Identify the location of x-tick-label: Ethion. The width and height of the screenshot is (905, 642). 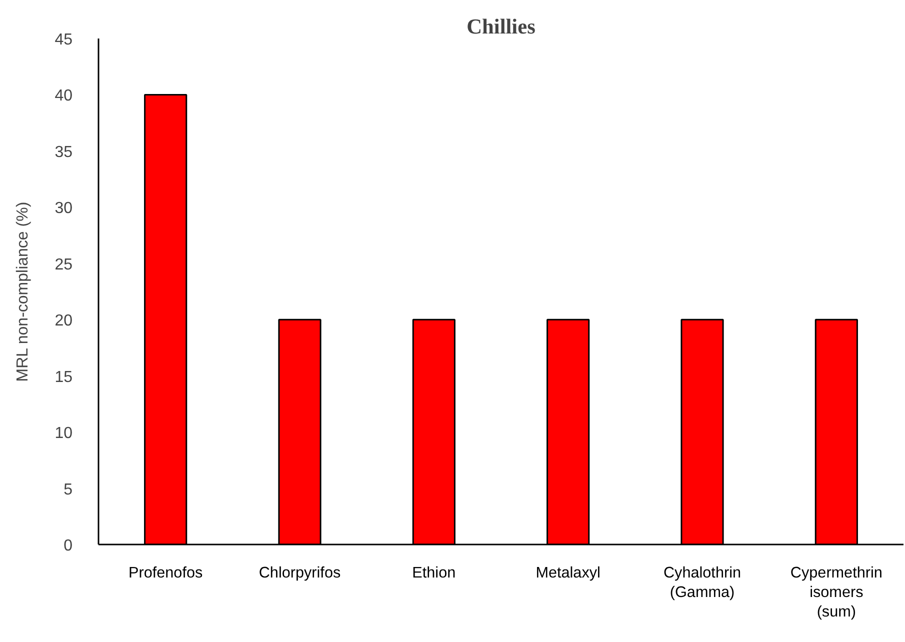
(434, 573).